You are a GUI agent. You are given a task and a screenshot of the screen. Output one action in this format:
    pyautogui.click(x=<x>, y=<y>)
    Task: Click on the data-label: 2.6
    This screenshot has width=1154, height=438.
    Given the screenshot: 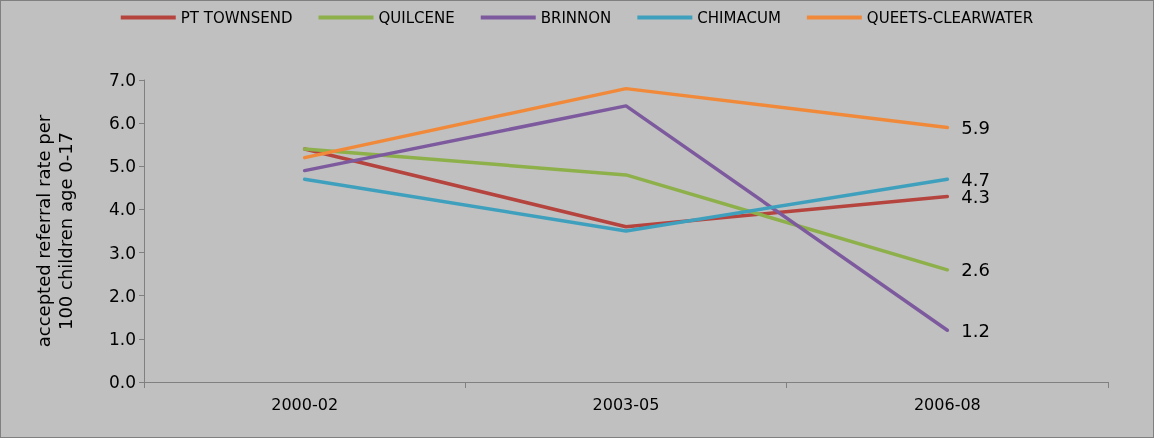 What is the action you would take?
    pyautogui.click(x=975, y=270)
    